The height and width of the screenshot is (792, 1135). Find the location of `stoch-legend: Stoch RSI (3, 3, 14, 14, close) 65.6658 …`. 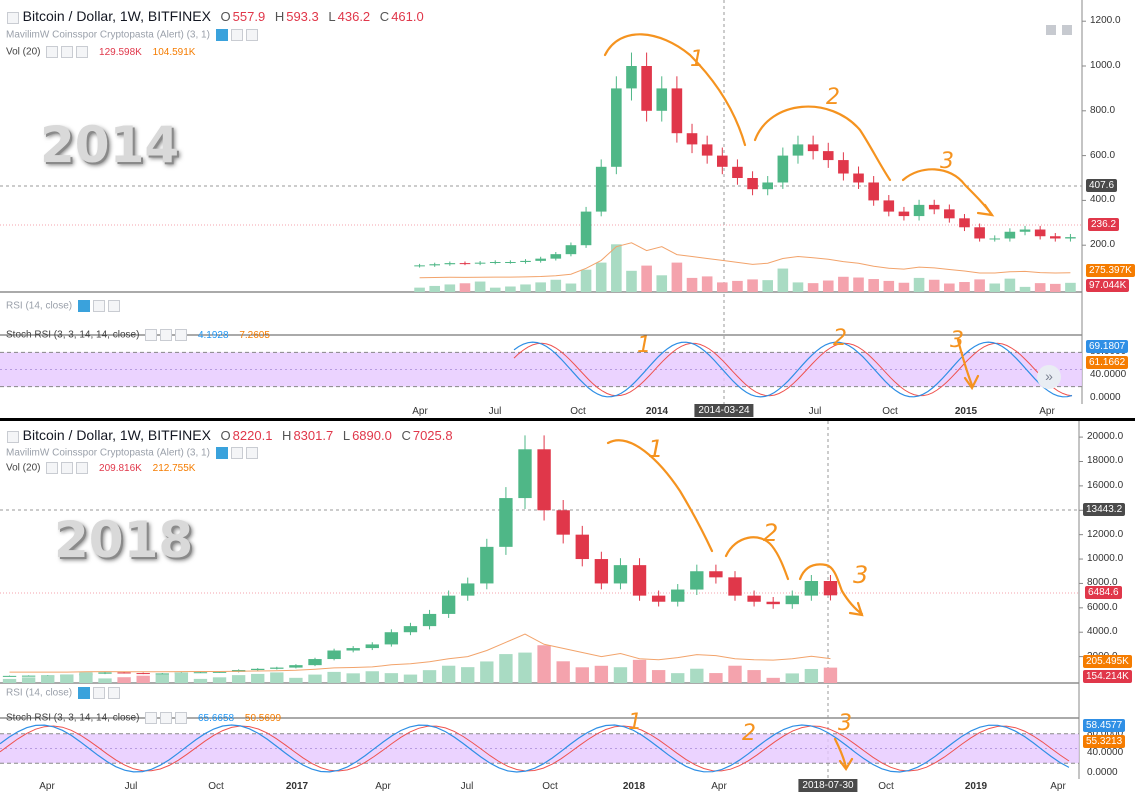

stoch-legend: Stoch RSI (3, 3, 14, 14, close) 65.6658 … is located at coordinates (144, 718).